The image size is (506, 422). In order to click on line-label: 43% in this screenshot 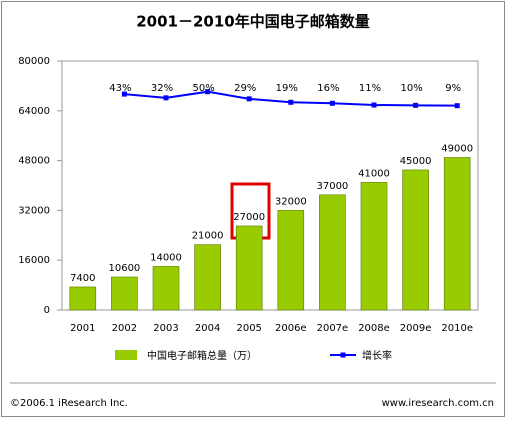, I will do `click(120, 88)`.